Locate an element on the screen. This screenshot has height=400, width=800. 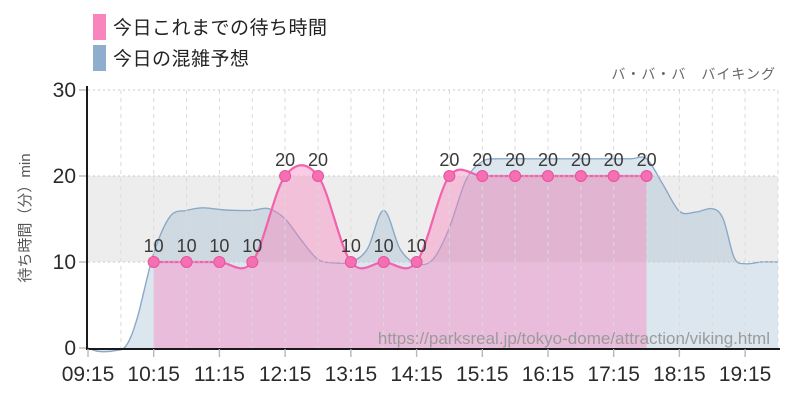
legend: 今日これまでの待ち時間 今日の混雑予想 is located at coordinates (210, 42).